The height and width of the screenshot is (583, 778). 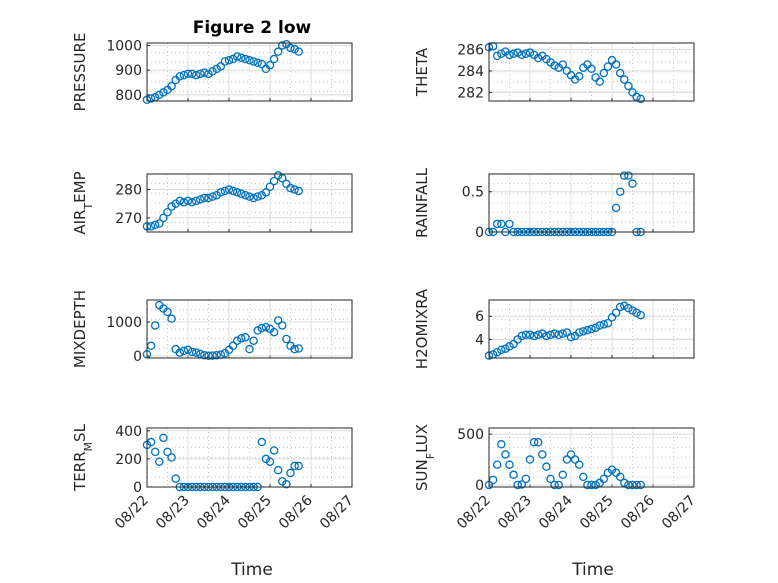 I want to click on subplot-pressure: 800 900 1000 PRESSURE, so click(x=212, y=72).